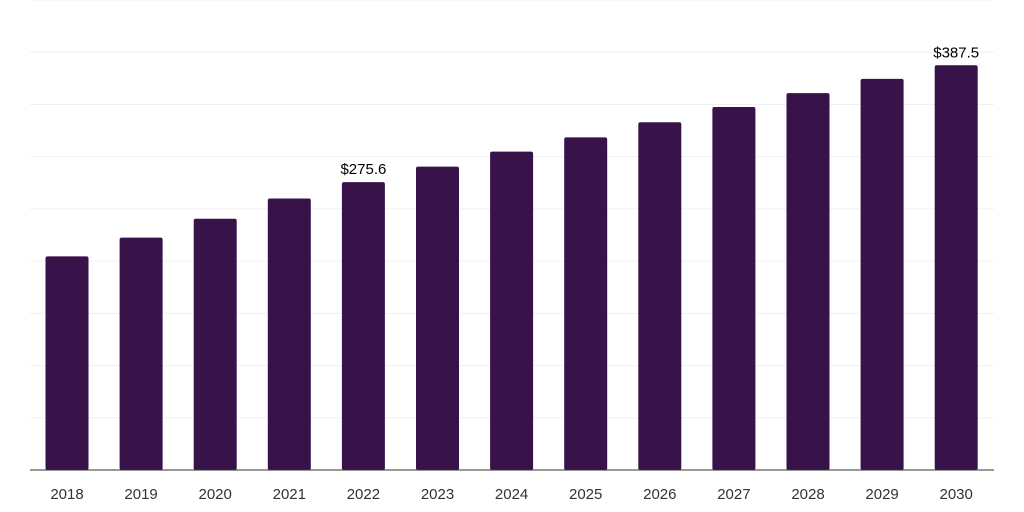 The height and width of the screenshot is (512, 1024). Describe the element at coordinates (956, 494) in the screenshot. I see `x-tick-label-2030: 2030` at that location.